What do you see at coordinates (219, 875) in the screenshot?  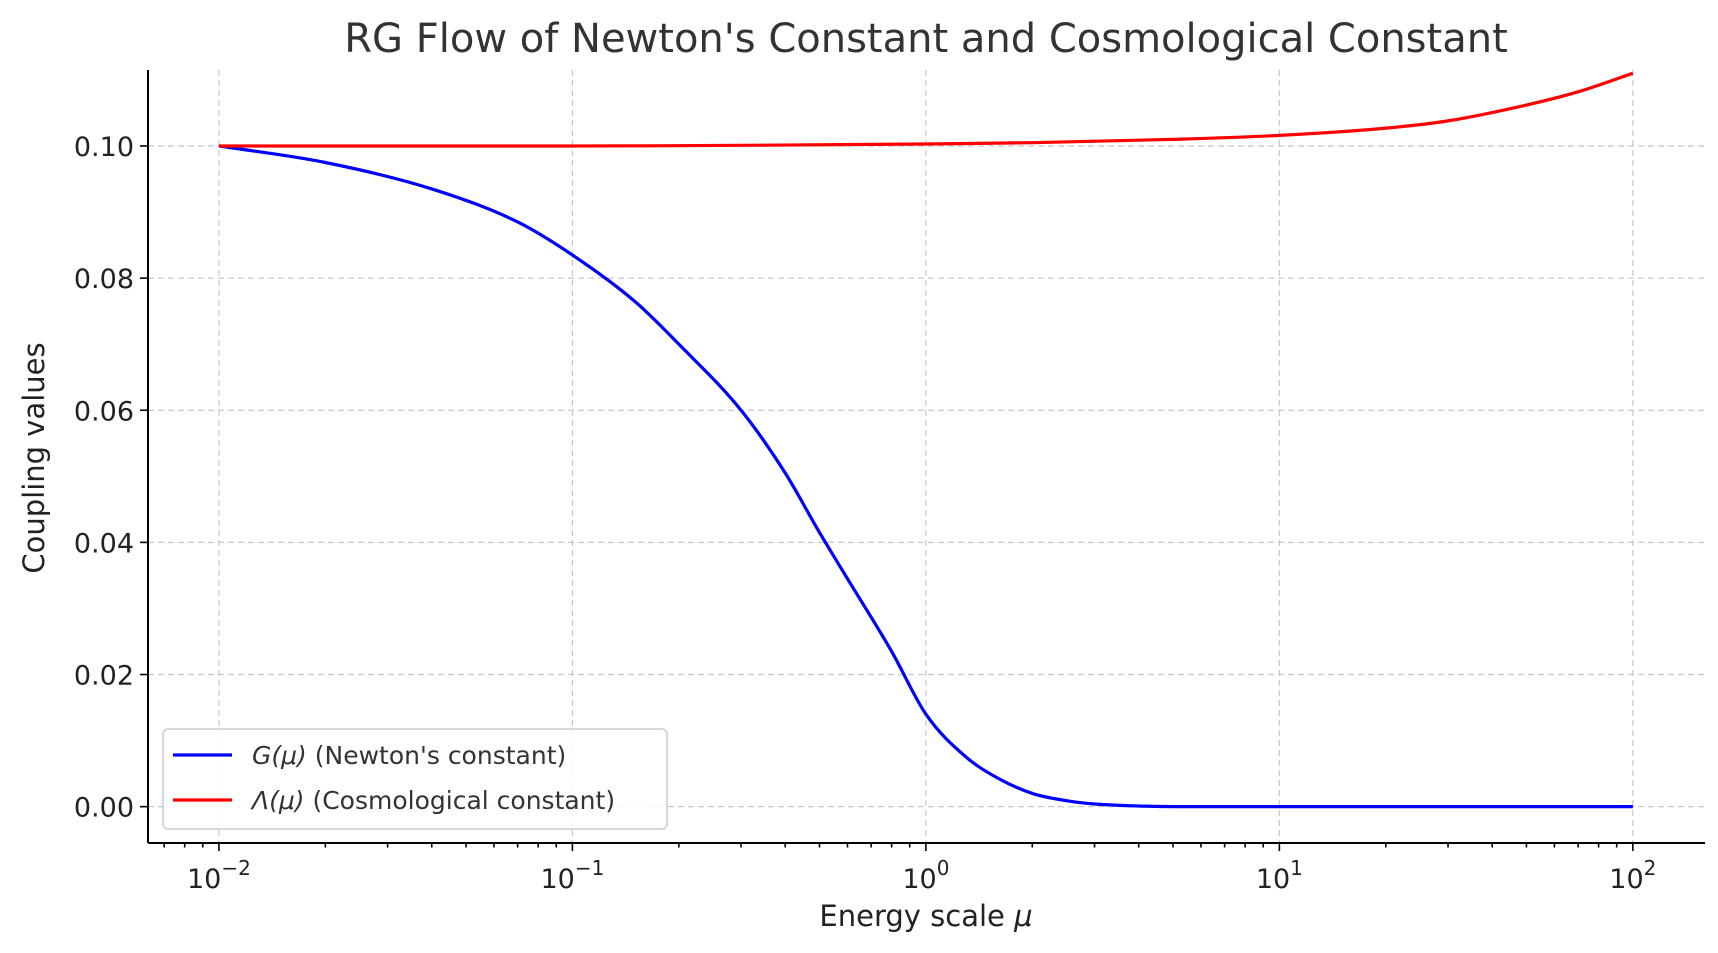 I see `x-tick-label: 10⁻²` at bounding box center [219, 875].